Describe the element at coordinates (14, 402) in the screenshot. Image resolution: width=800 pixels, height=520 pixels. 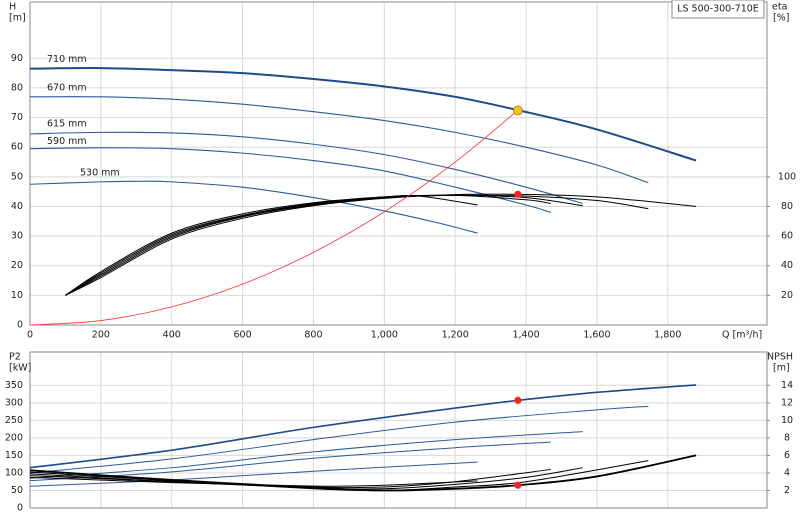
I see `y-tick-label: 300` at that location.